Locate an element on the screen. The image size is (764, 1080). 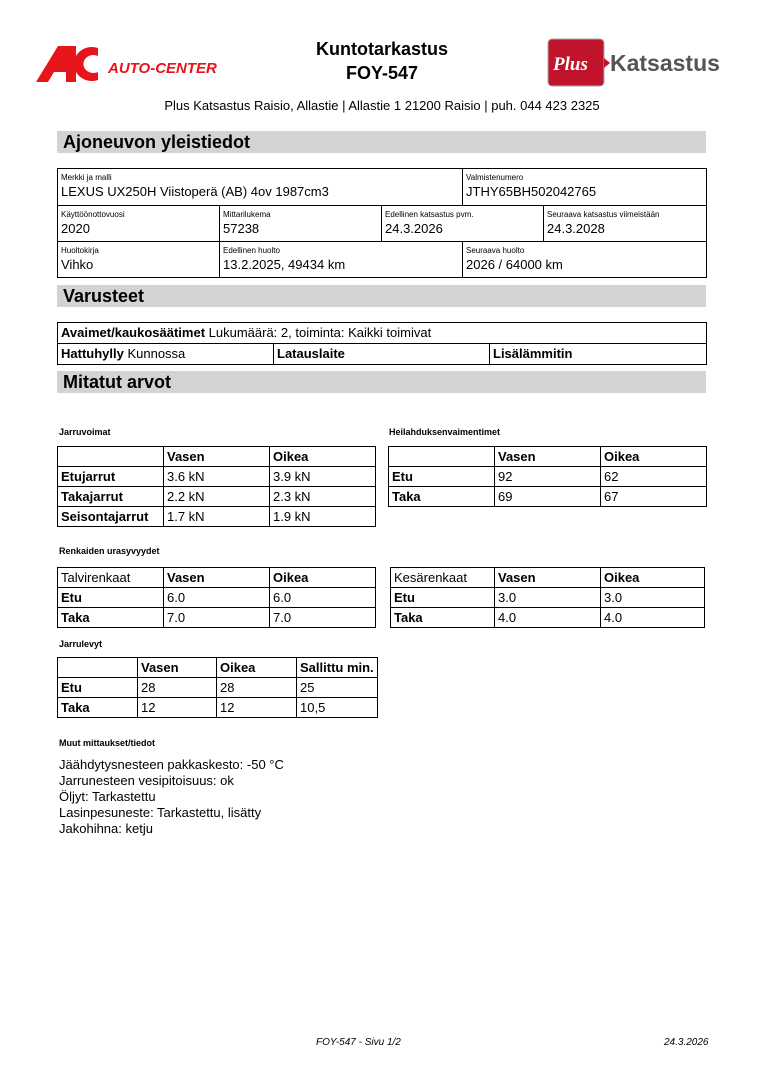
table-row: Takajarrut 2.2 kN 2.3 kN is located at coordinates (216, 496).